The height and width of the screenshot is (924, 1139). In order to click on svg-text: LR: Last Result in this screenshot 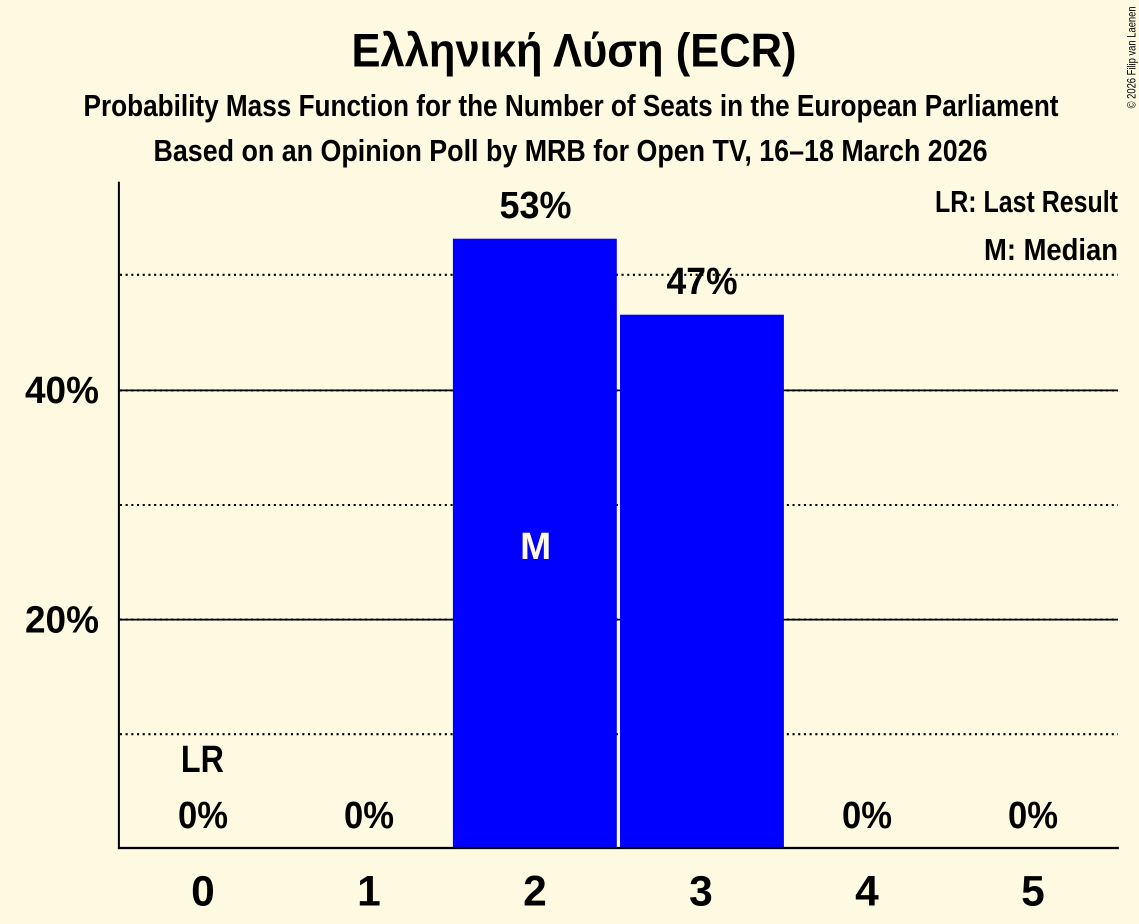, I will do `click(1026, 201)`.